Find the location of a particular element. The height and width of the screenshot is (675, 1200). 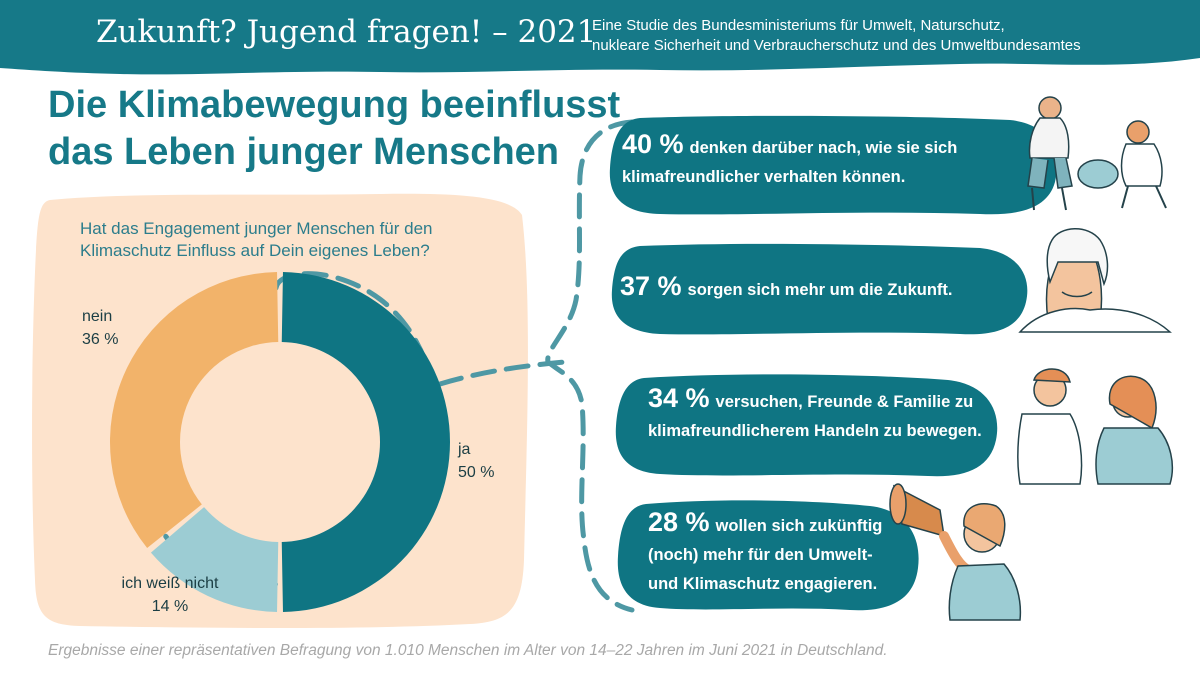

stat-1-percent: 40 % is located at coordinates (653, 144).